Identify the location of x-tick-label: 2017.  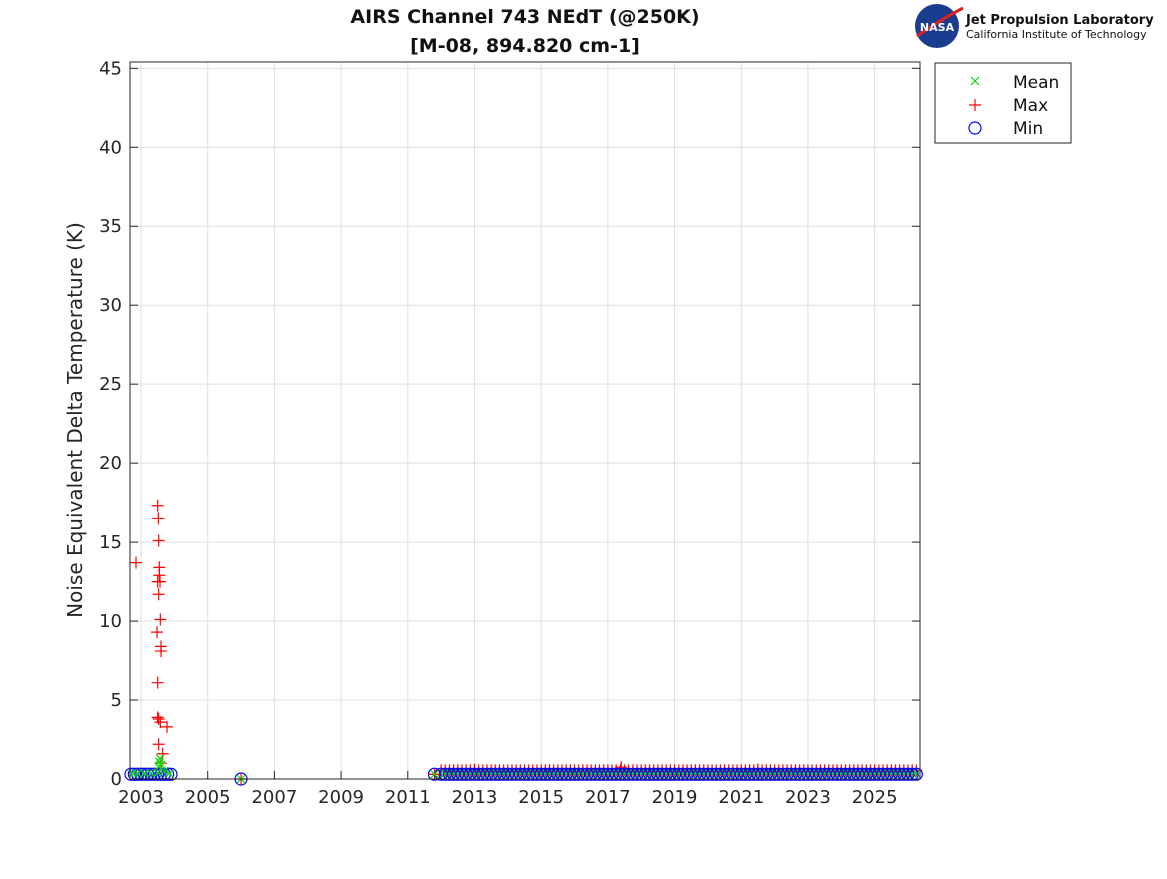
(608, 797).